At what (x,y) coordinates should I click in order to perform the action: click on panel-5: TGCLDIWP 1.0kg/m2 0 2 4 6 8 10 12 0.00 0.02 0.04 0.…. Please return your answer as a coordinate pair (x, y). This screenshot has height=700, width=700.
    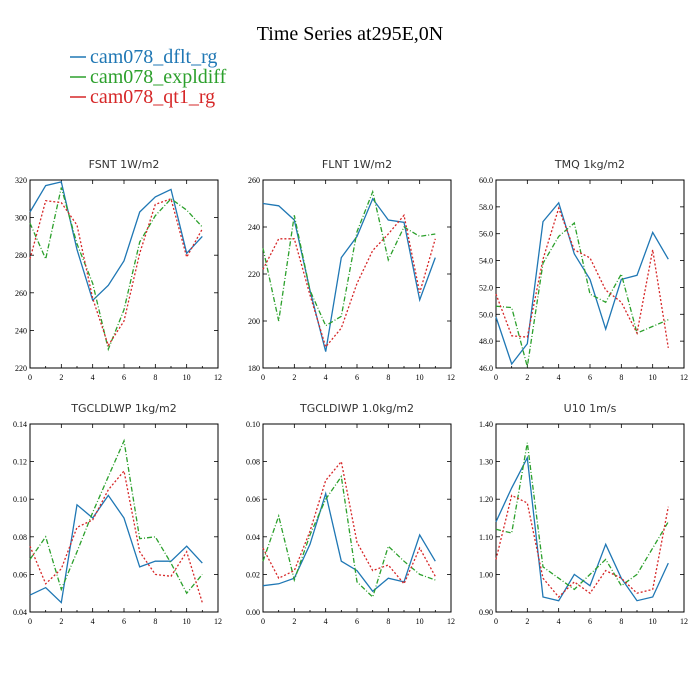
    Looking at the image, I should click on (350, 514).